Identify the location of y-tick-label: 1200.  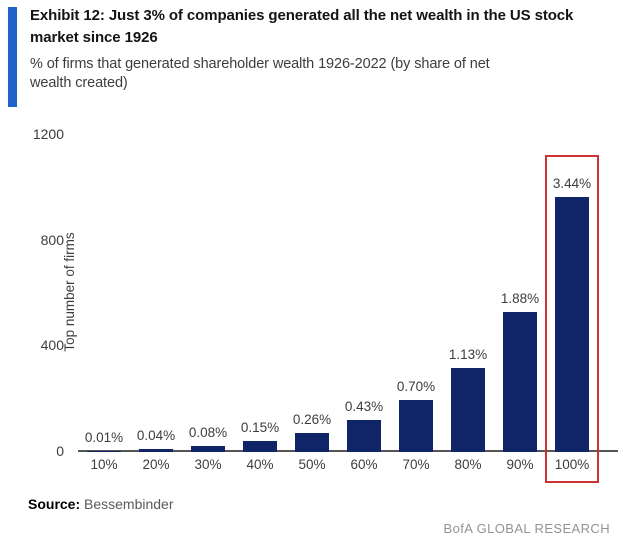
(48, 134).